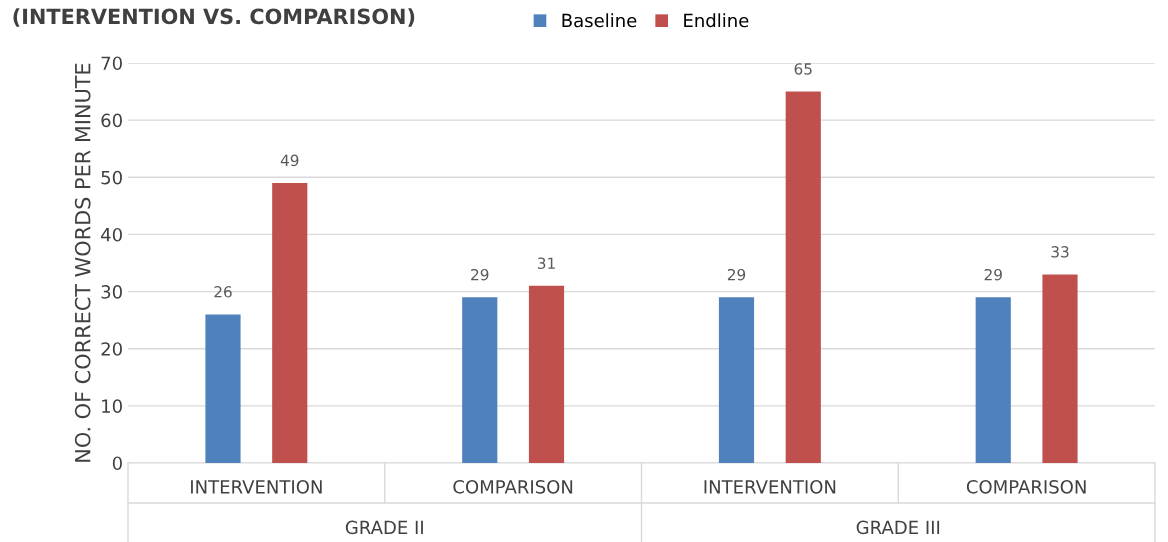 The width and height of the screenshot is (1168, 542). Describe the element at coordinates (546, 263) in the screenshot. I see `data-label: 31` at that location.